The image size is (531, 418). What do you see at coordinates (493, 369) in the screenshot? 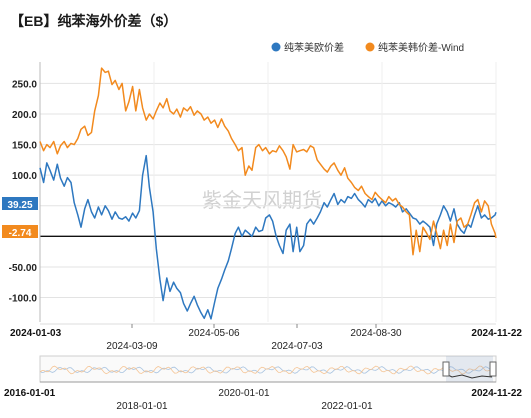
I see `navigator-handle-right` at bounding box center [493, 369].